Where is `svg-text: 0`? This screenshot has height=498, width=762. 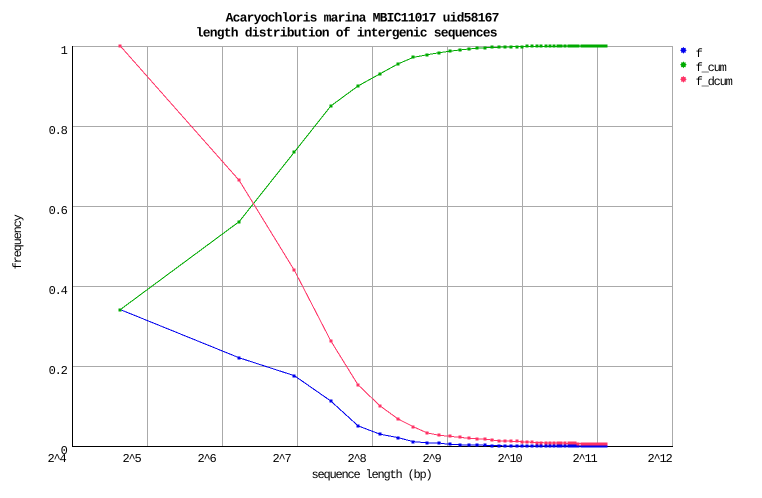 svg-text: 0 is located at coordinates (64, 451).